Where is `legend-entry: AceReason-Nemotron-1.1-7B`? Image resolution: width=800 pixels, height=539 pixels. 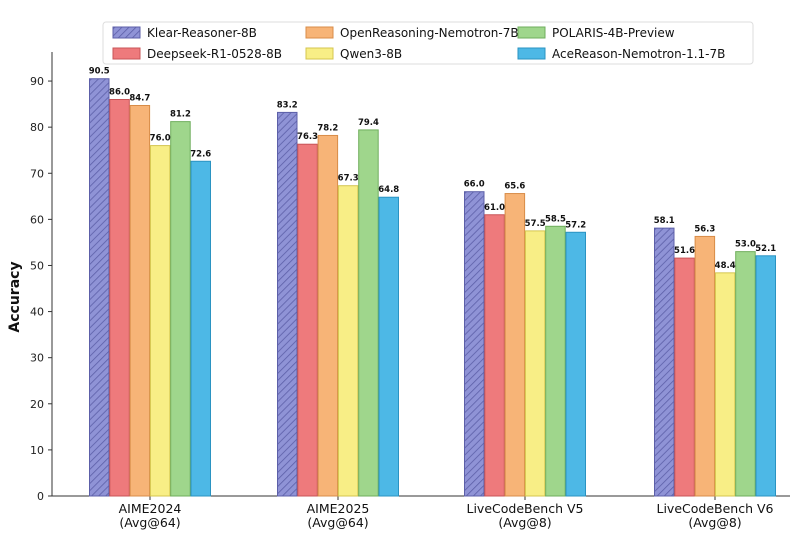
legend-entry: AceReason-Nemotron-1.1-7B is located at coordinates (638, 54).